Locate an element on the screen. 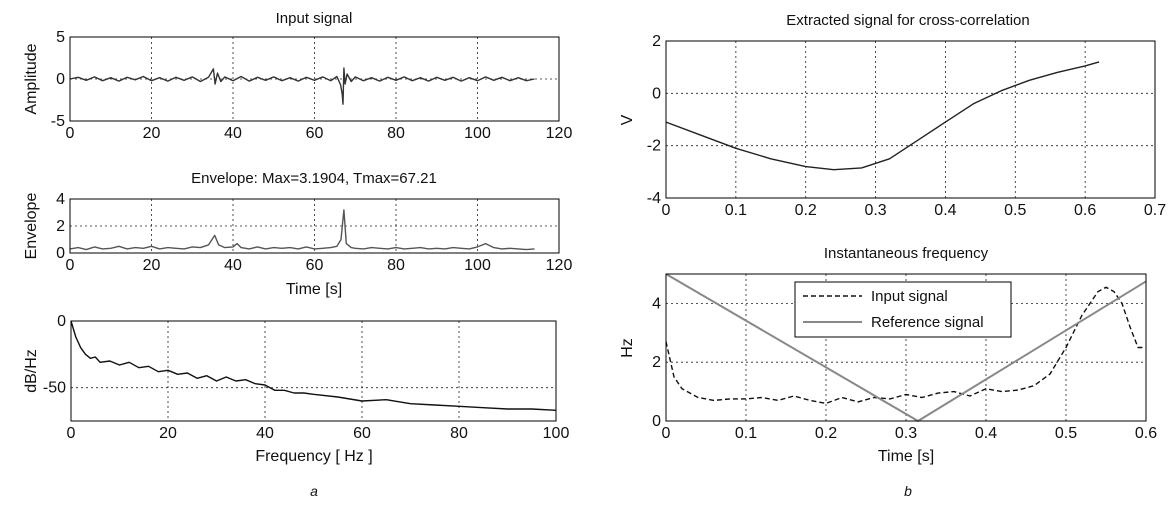 Image resolution: width=1170 pixels, height=507 pixels. y-tick-label: -5 is located at coordinates (58, 121).